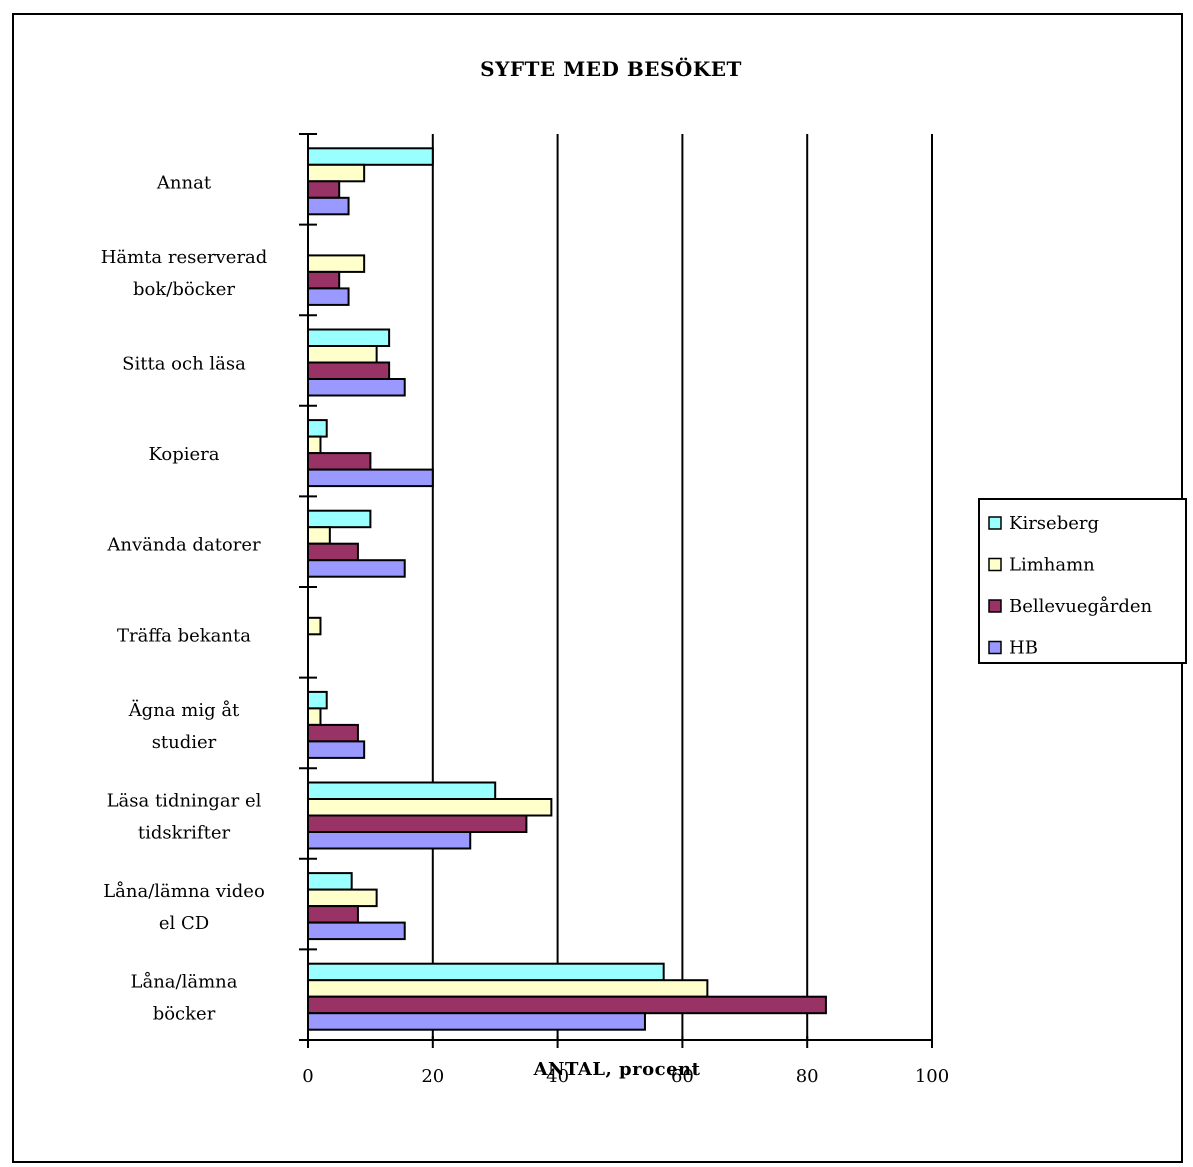 This screenshot has width=1193, height=1167. What do you see at coordinates (184, 982) in the screenshot?
I see `category-label-9: Låna/lämna` at bounding box center [184, 982].